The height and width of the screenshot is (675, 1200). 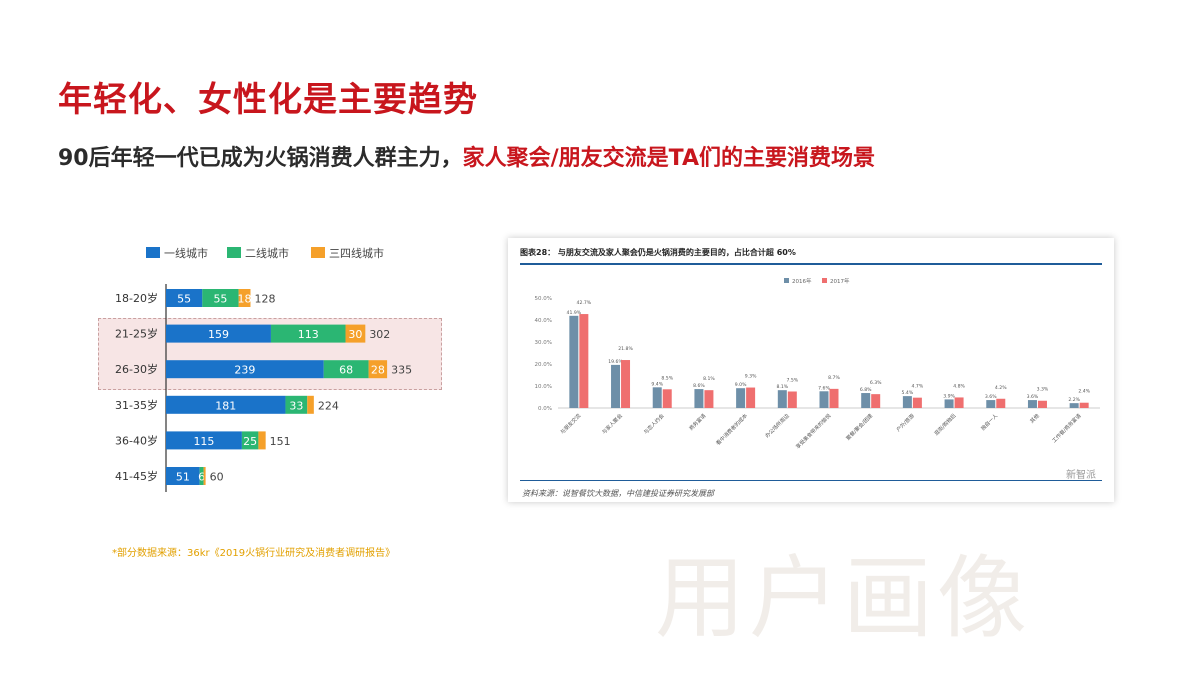 I want to click on value-label: 6.8%, so click(x=866, y=390).